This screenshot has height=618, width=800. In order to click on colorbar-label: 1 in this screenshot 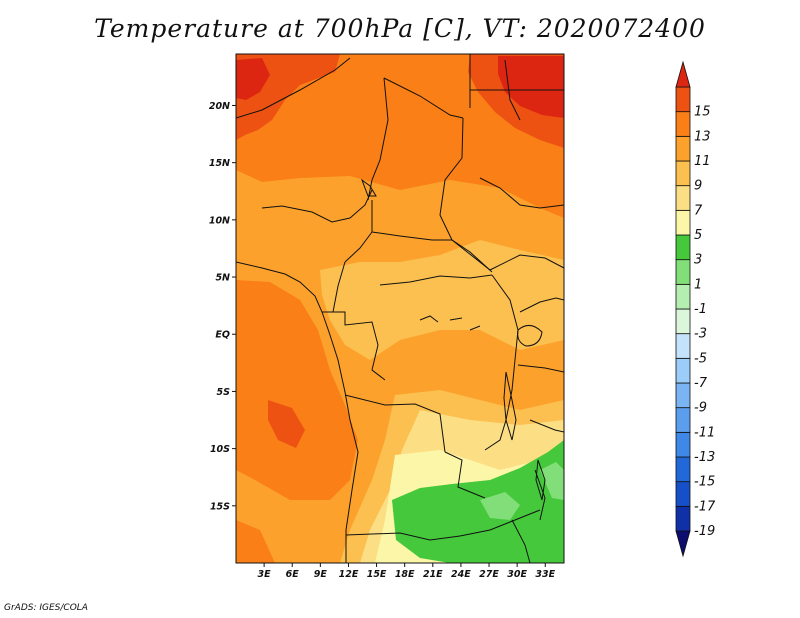, I will do `click(698, 284)`.